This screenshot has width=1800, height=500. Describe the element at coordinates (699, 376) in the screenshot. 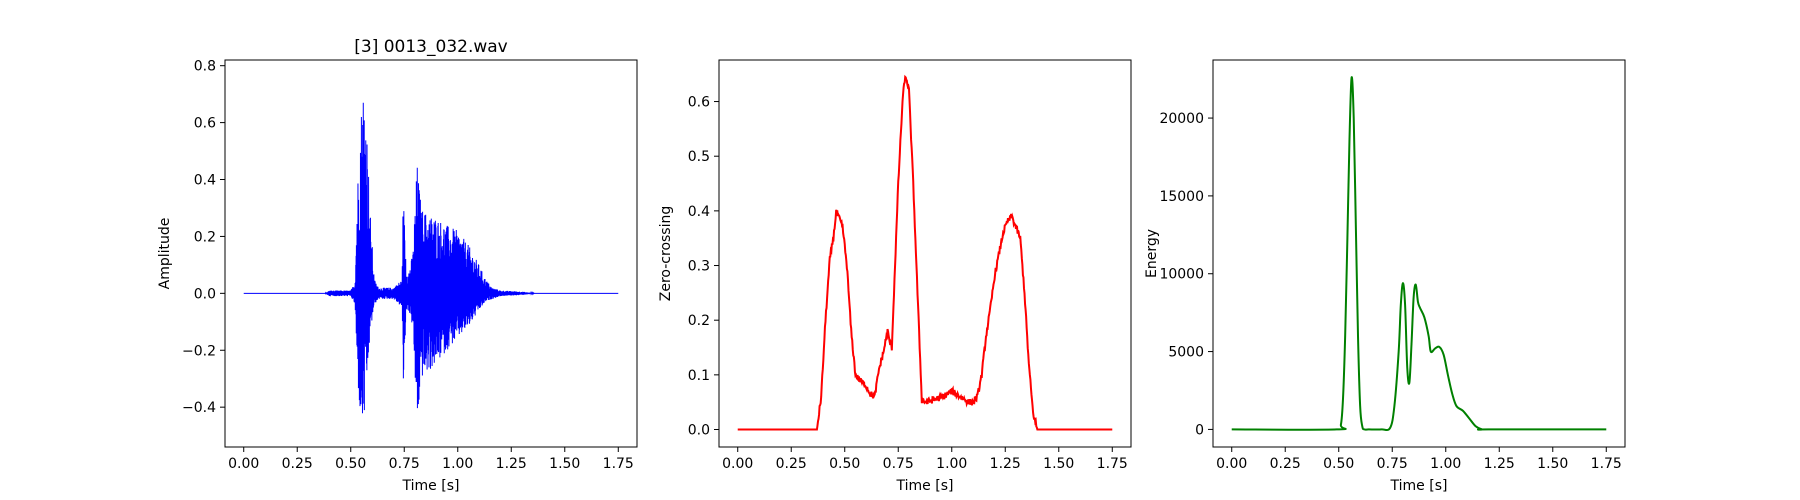

I see `y-tick-label: 0.1` at that location.